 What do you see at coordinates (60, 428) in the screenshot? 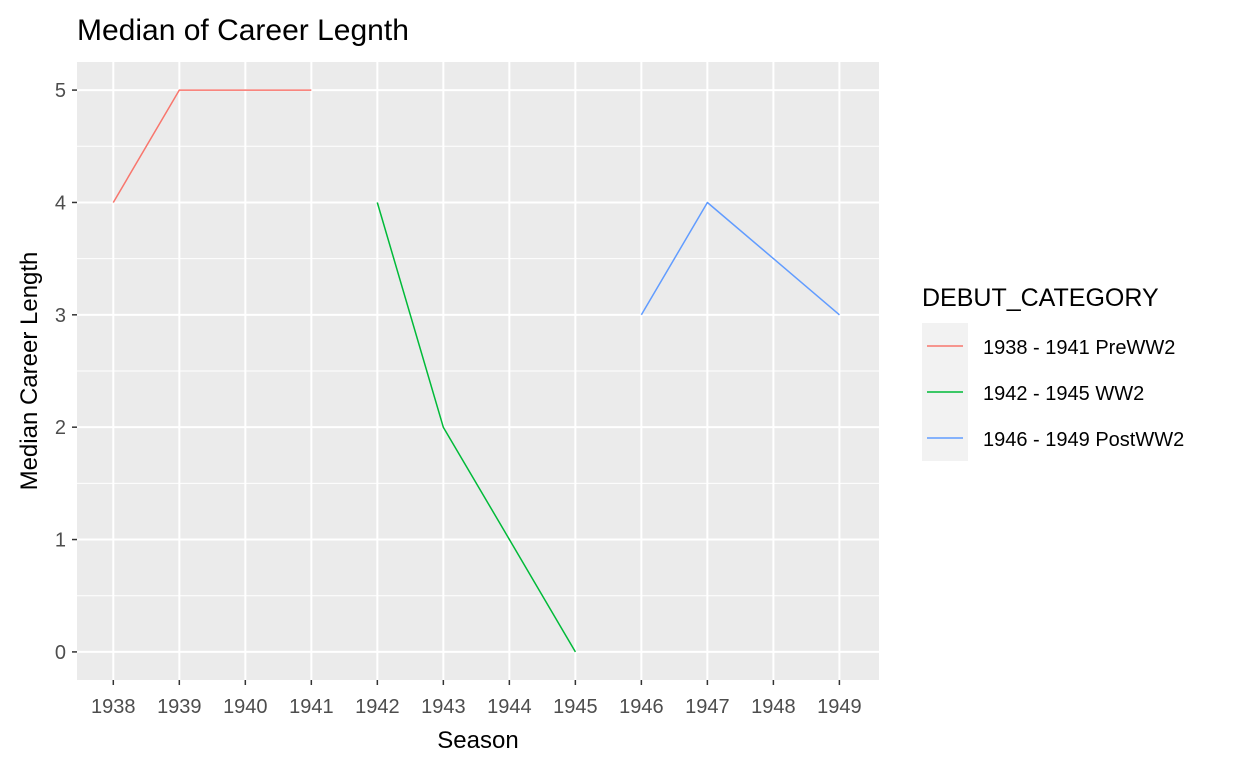
I see `y-tick-label: 2` at bounding box center [60, 428].